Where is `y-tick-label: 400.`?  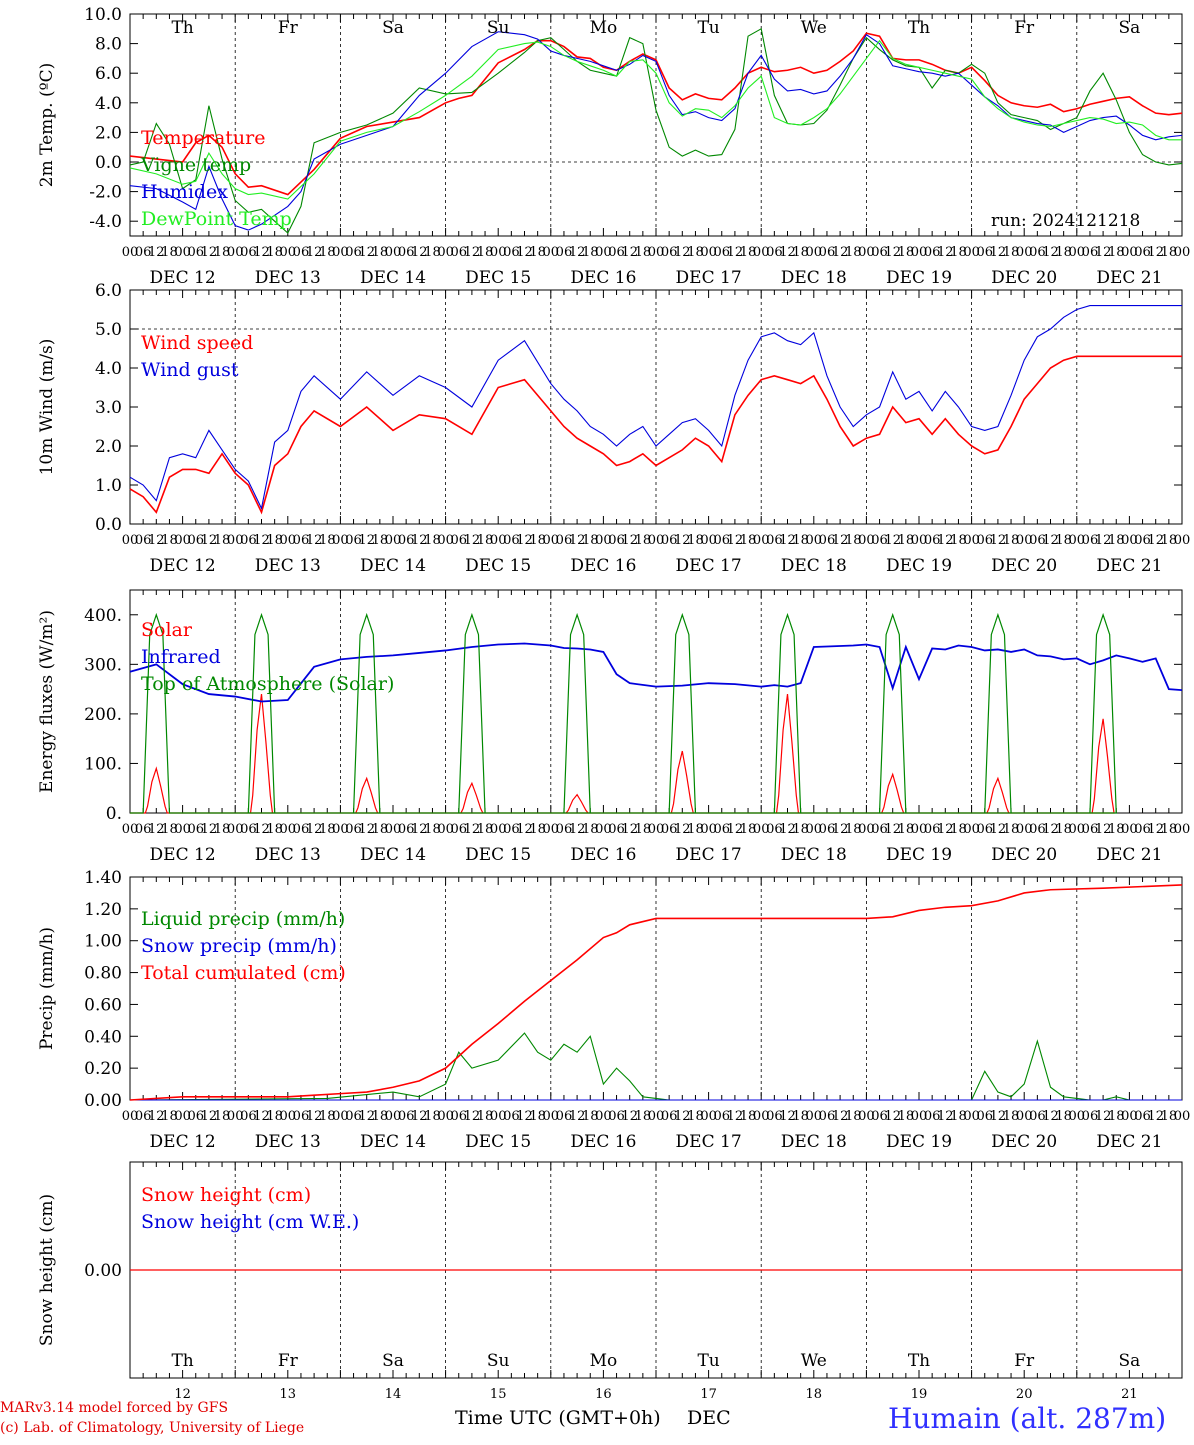 y-tick-label: 400. is located at coordinates (103, 616).